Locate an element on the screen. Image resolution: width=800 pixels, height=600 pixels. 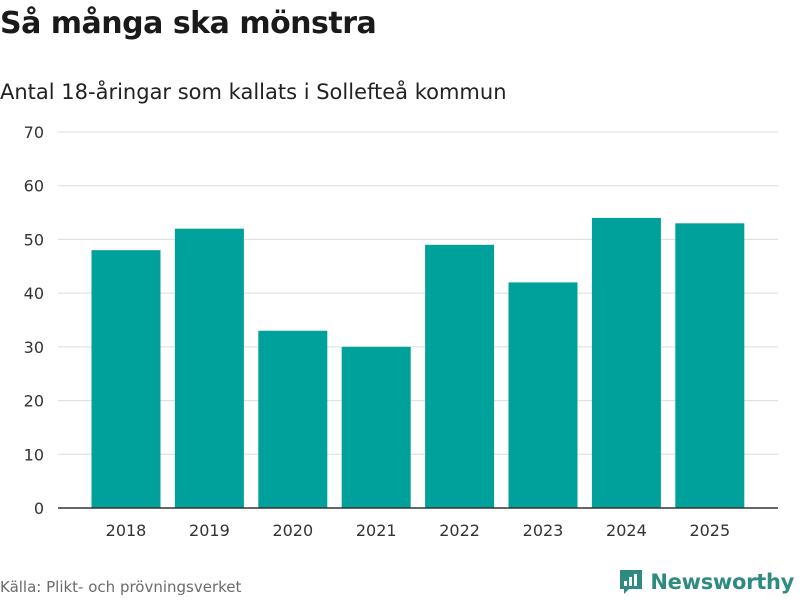
x-tick-label: 2021 is located at coordinates (376, 530).